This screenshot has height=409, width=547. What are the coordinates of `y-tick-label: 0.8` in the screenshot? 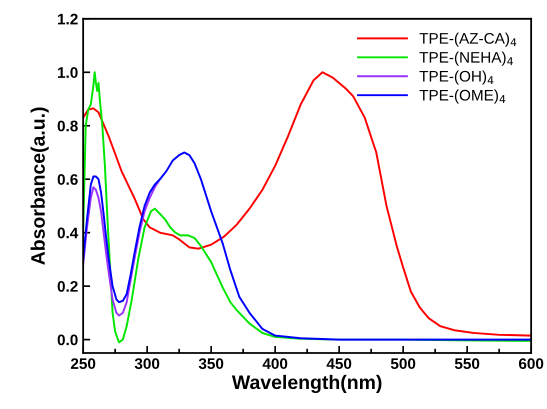 It's located at (68, 126).